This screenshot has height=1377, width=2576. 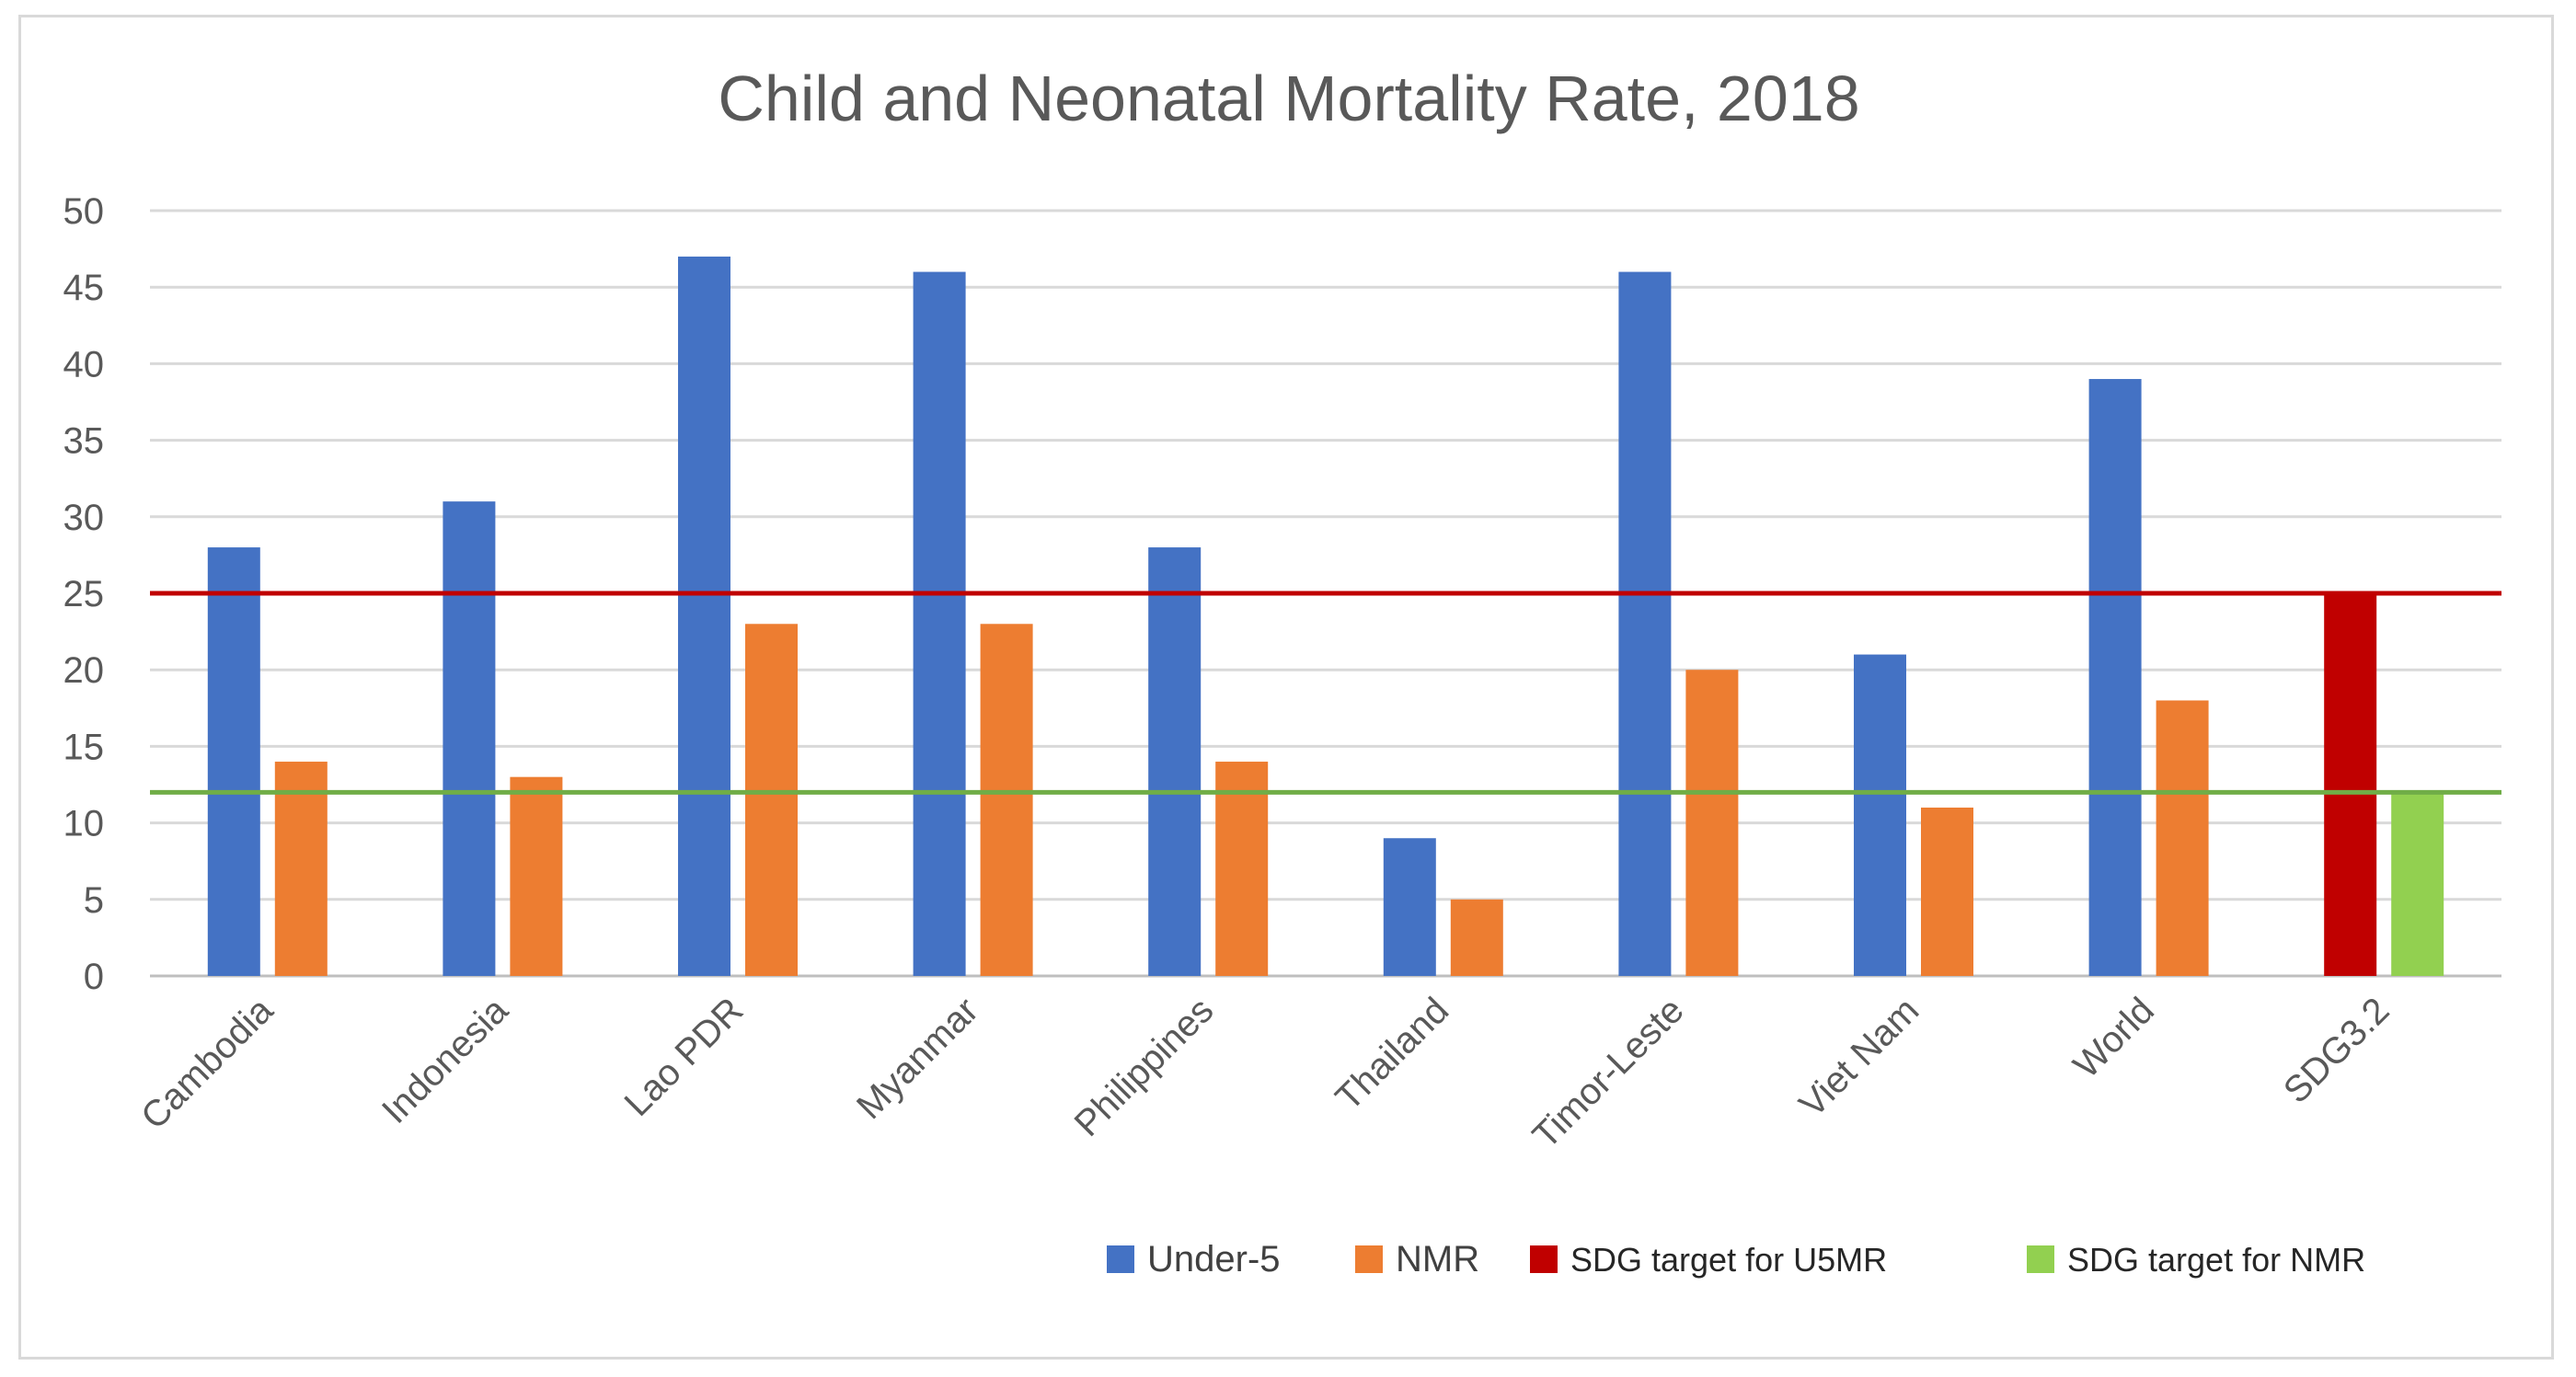 I want to click on y-tick-label: 30, so click(x=84, y=518).